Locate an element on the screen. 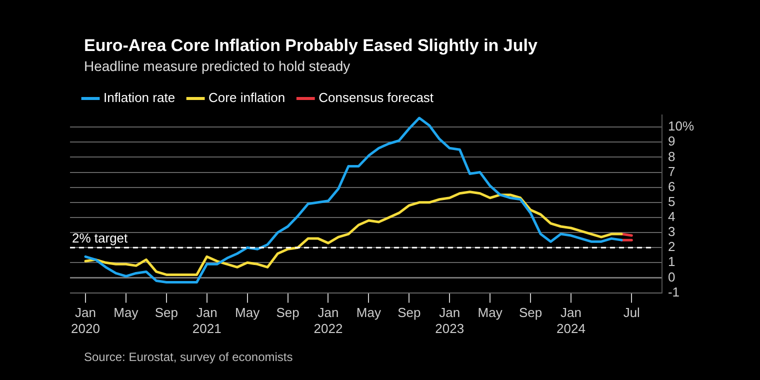 This screenshot has height=380, width=760. y-tick-label: 5 is located at coordinates (672, 201).